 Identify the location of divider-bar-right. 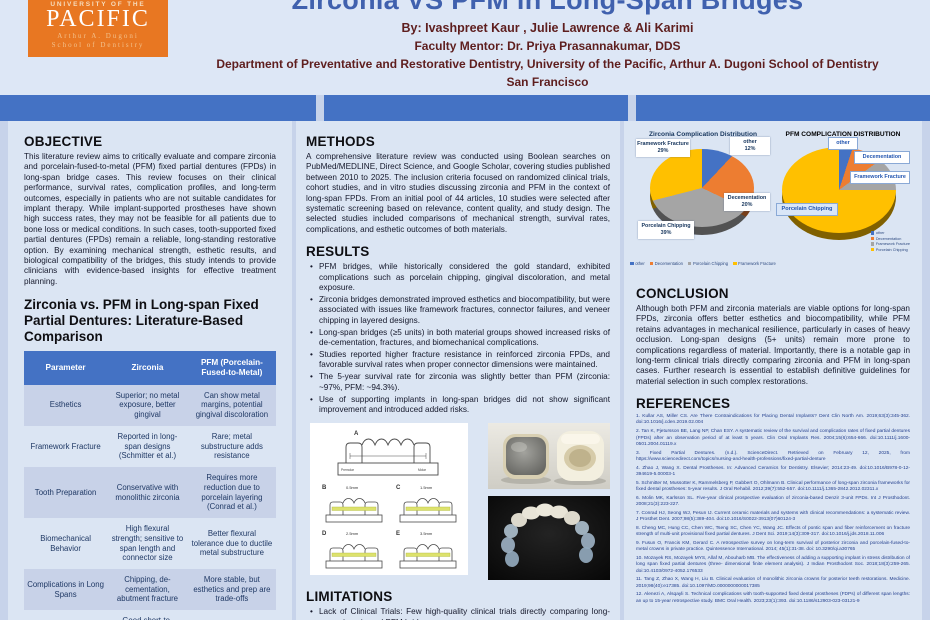
(783, 108).